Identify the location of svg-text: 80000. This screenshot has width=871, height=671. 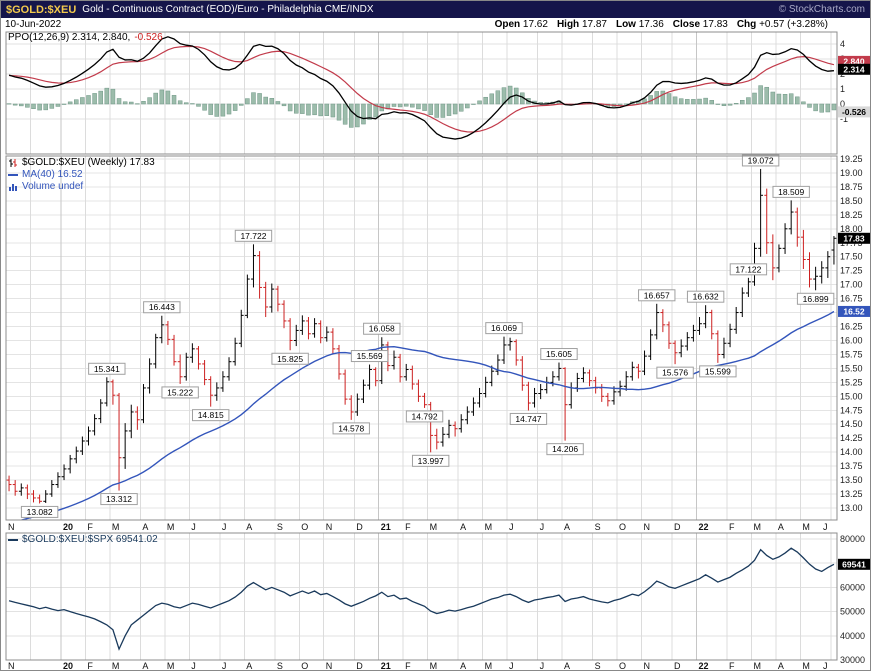
(852, 539).